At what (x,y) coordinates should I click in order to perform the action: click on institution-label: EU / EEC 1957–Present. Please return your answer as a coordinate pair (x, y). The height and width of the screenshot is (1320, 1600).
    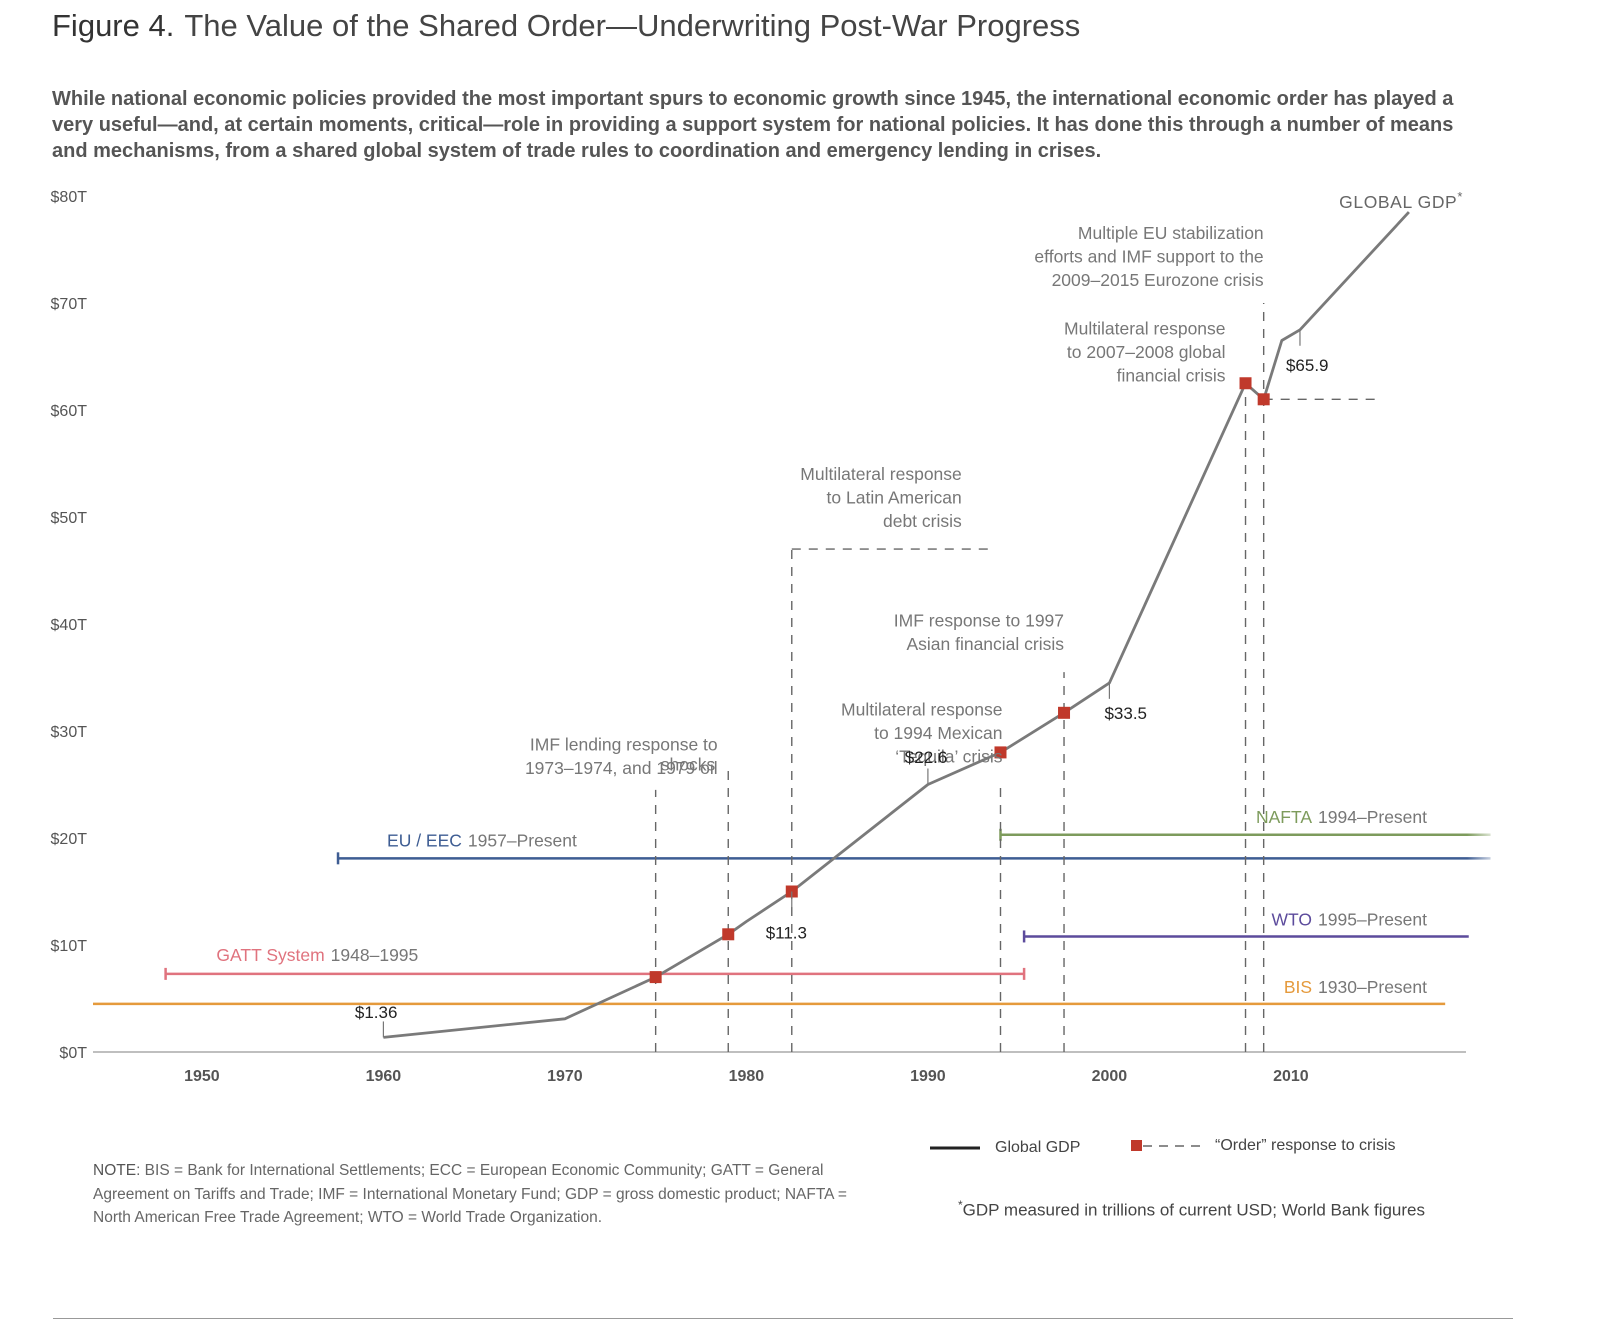
    Looking at the image, I should click on (482, 841).